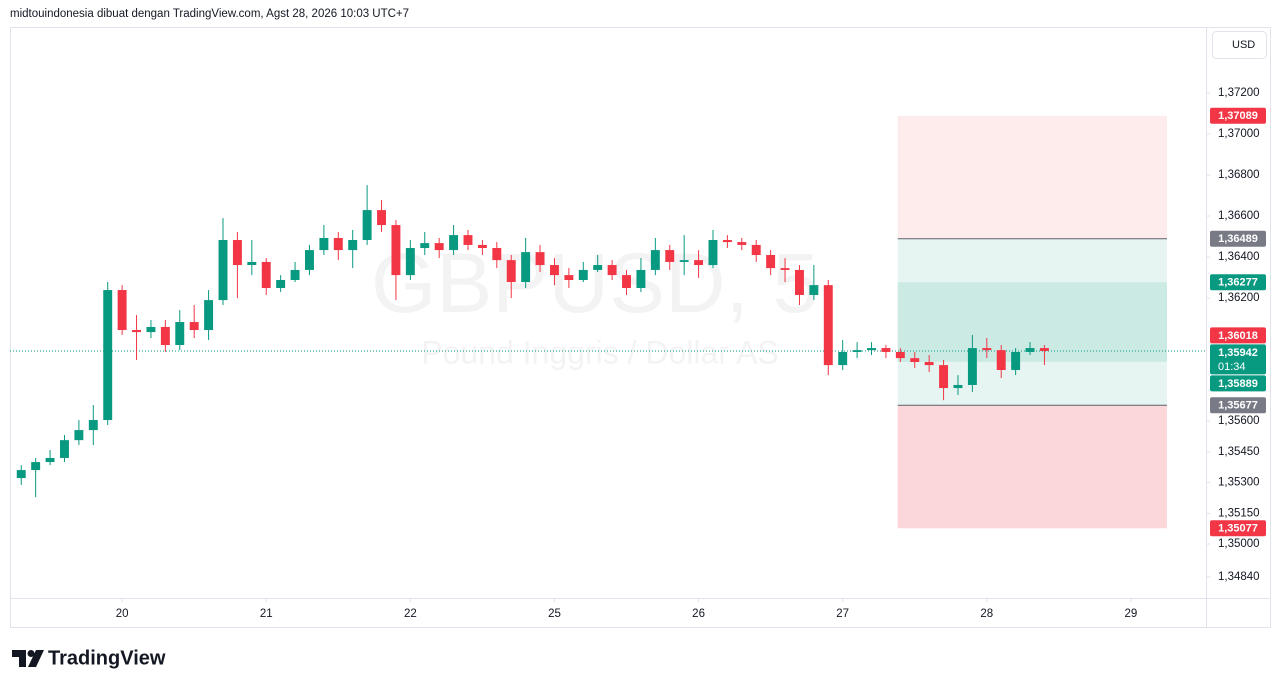 This screenshot has height=688, width=1281. I want to click on price-label: 1,36277, so click(1238, 283).